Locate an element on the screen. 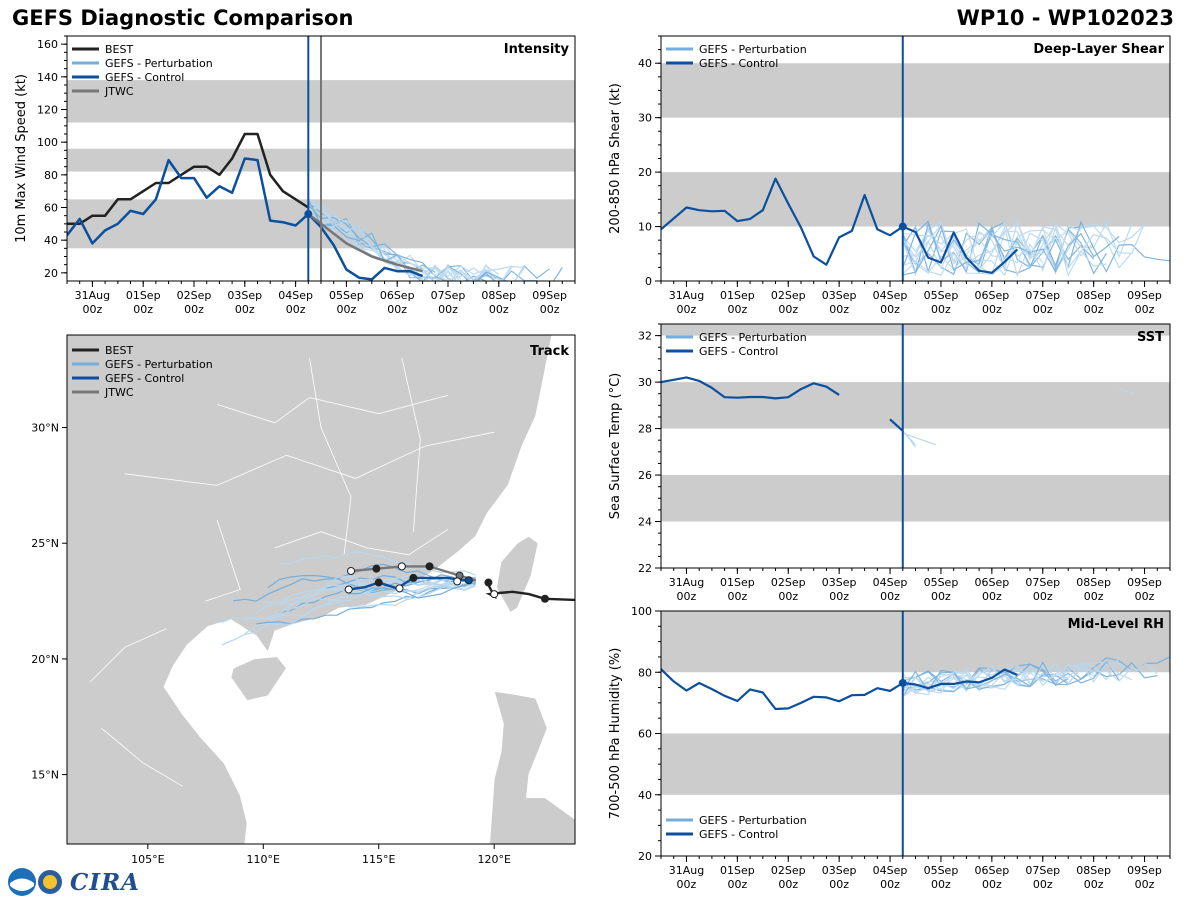  y-tick-label: 0 is located at coordinates (648, 281).